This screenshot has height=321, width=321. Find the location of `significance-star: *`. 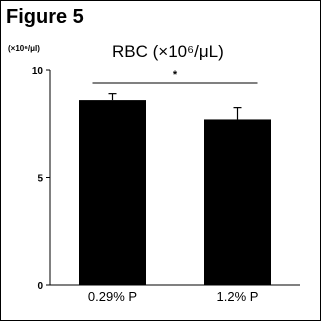

significance-star: * is located at coordinates (175, 75).